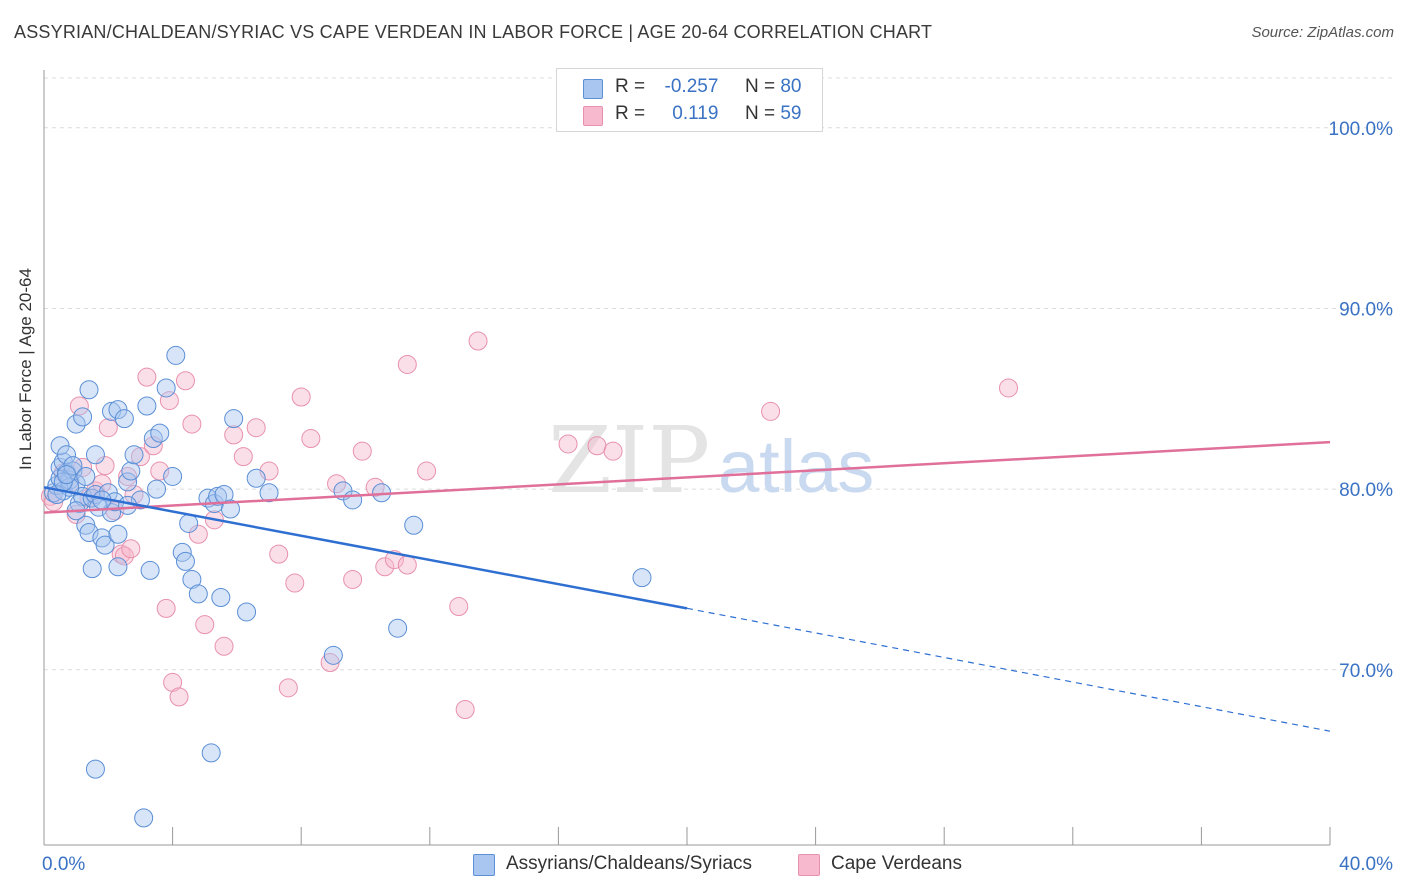 This screenshot has height=892, width=1406. Describe the element at coordinates (63, 864) in the screenshot. I see `x-tick-label: 0.0%` at that location.